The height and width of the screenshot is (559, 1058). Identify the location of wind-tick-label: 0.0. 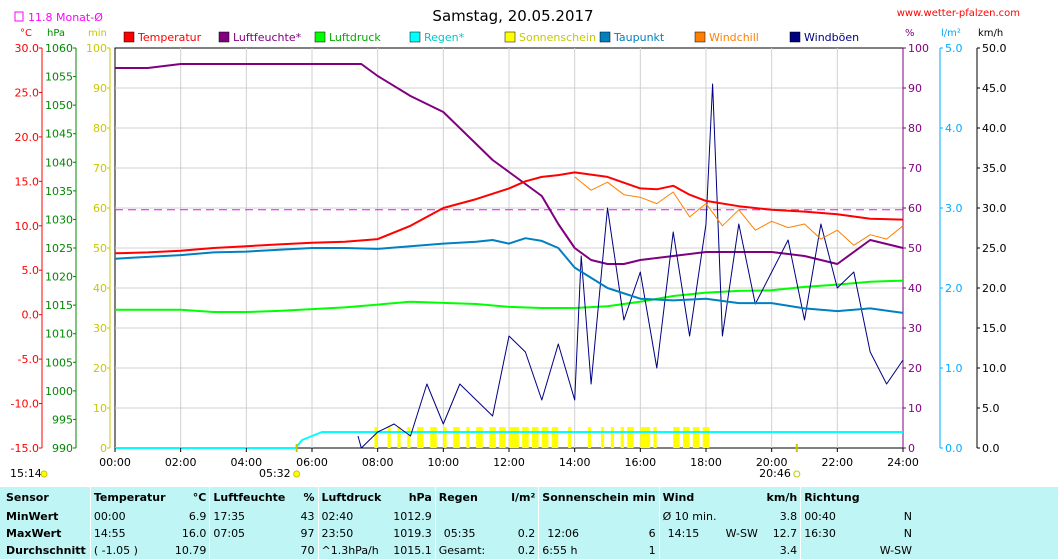
(991, 448).